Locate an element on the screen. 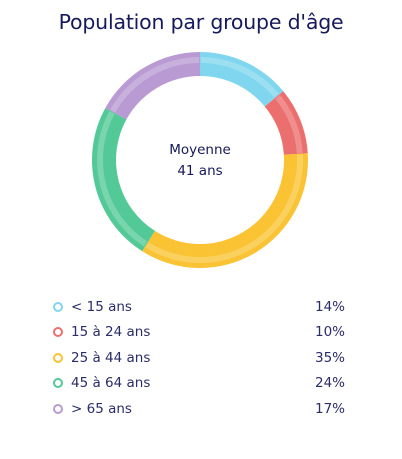 Image resolution: width=402 pixels, height=459 pixels. legend-item-25-44: 25 à 44 ans 35% is located at coordinates (199, 358).